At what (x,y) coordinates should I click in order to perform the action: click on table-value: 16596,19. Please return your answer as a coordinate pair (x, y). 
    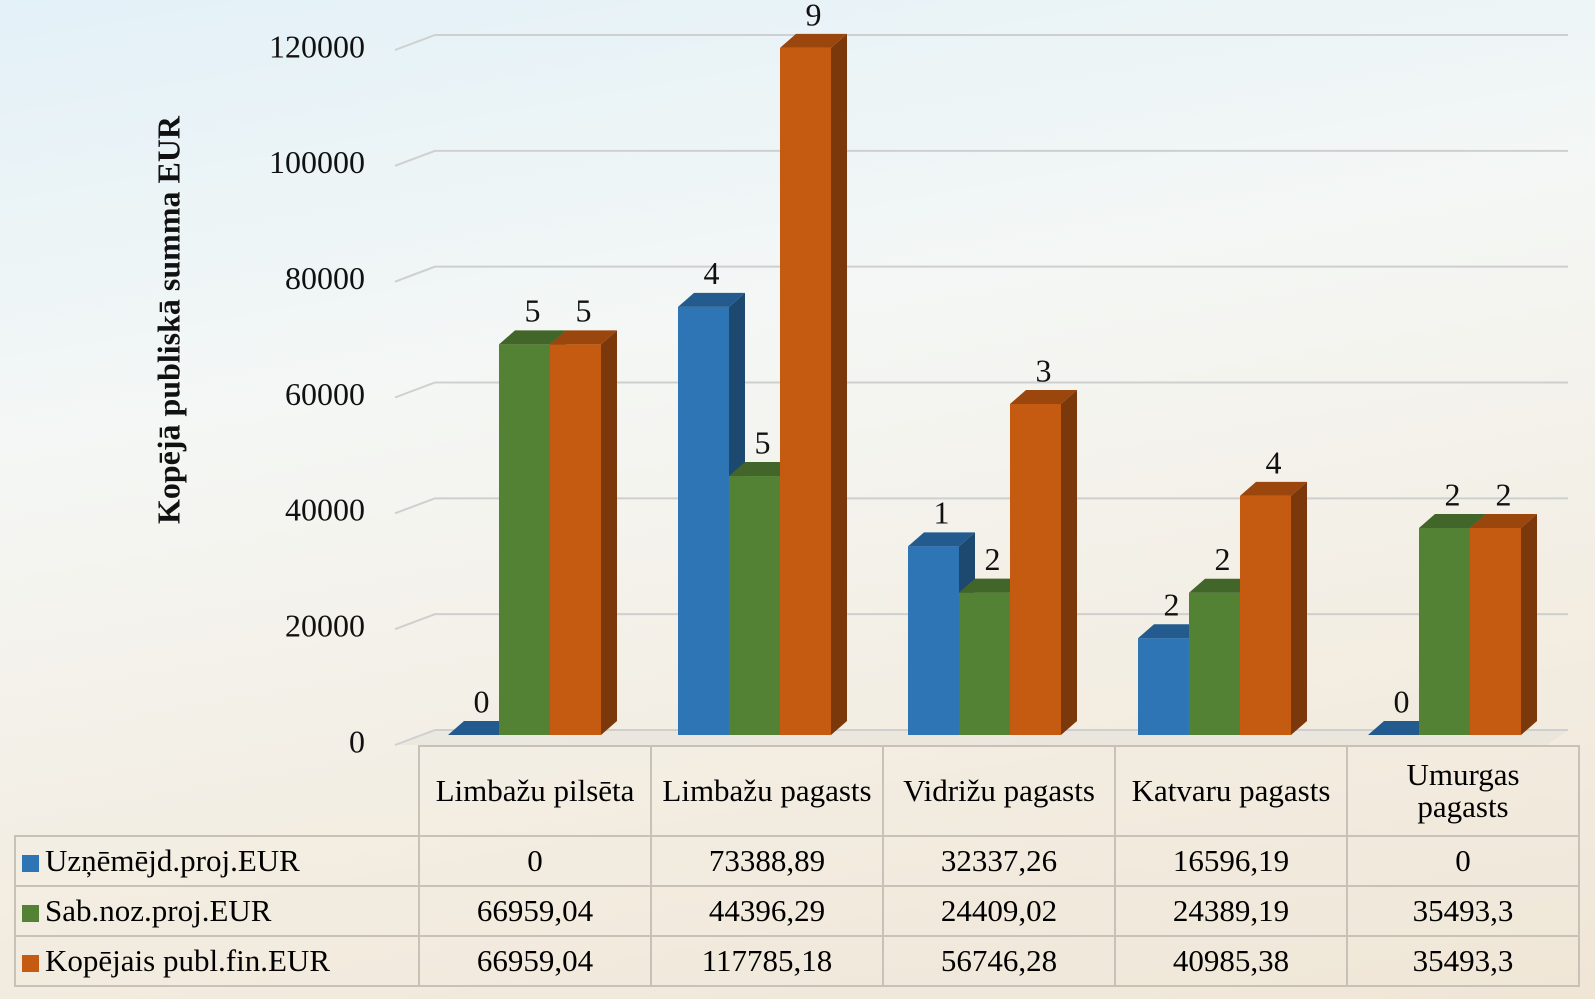
    Looking at the image, I should click on (1231, 861).